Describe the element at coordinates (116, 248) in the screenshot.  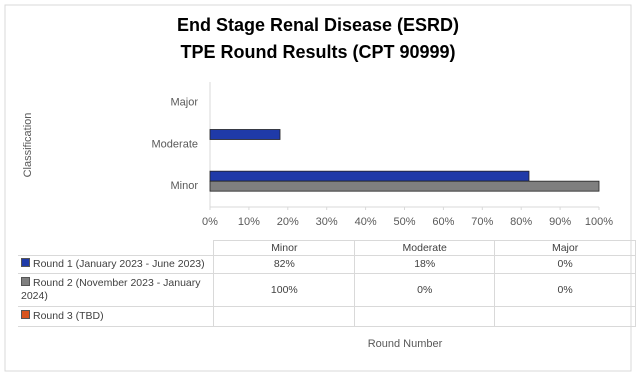
I see `table-corner` at that location.